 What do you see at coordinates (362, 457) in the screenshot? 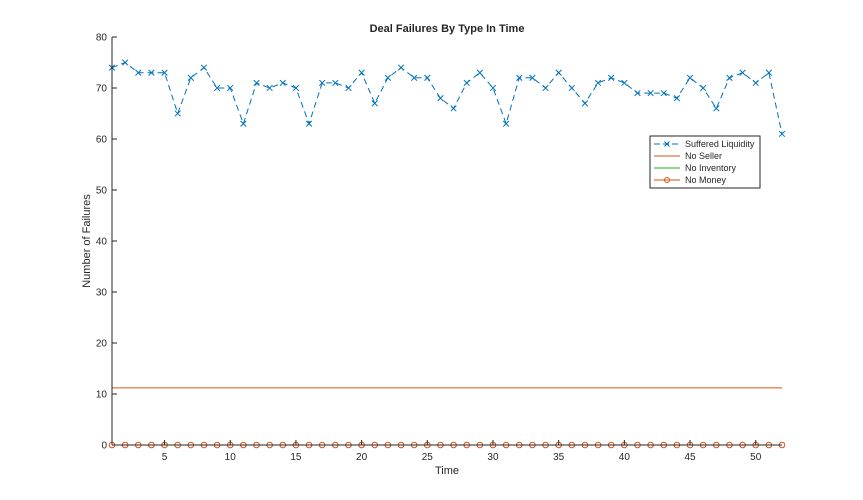
I see `x-tick-label: 20` at bounding box center [362, 457].